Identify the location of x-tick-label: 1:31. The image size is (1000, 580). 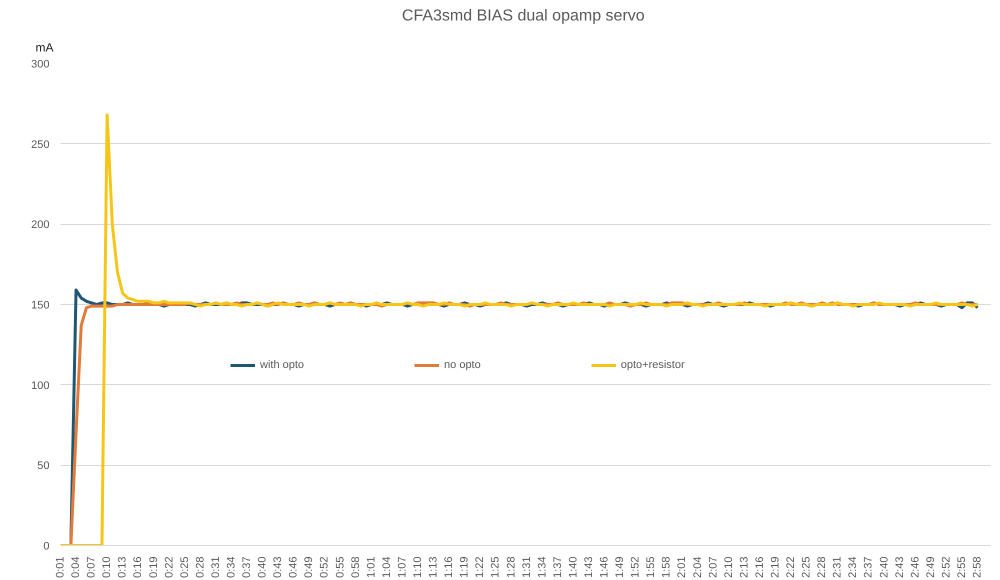
(526, 567).